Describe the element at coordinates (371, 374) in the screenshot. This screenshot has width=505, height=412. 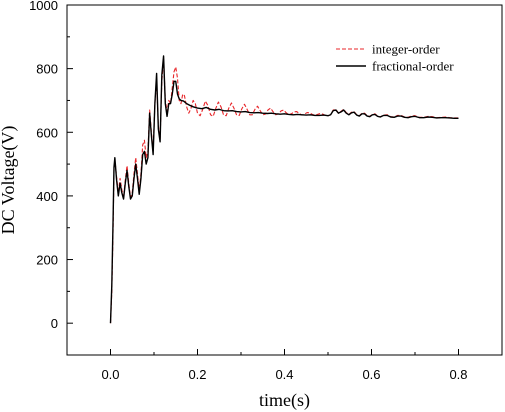
I see `x-tick-label: 0.6` at that location.